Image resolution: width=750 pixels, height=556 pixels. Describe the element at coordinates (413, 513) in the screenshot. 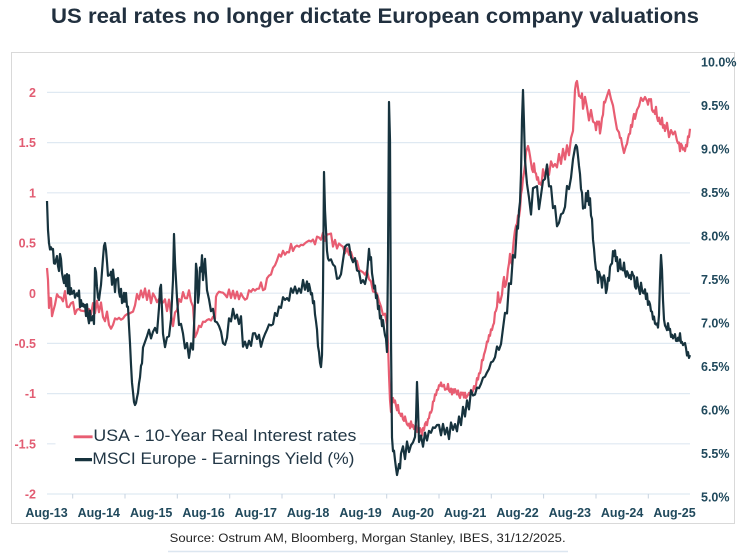

I see `svg-text: Aug-20` at that location.